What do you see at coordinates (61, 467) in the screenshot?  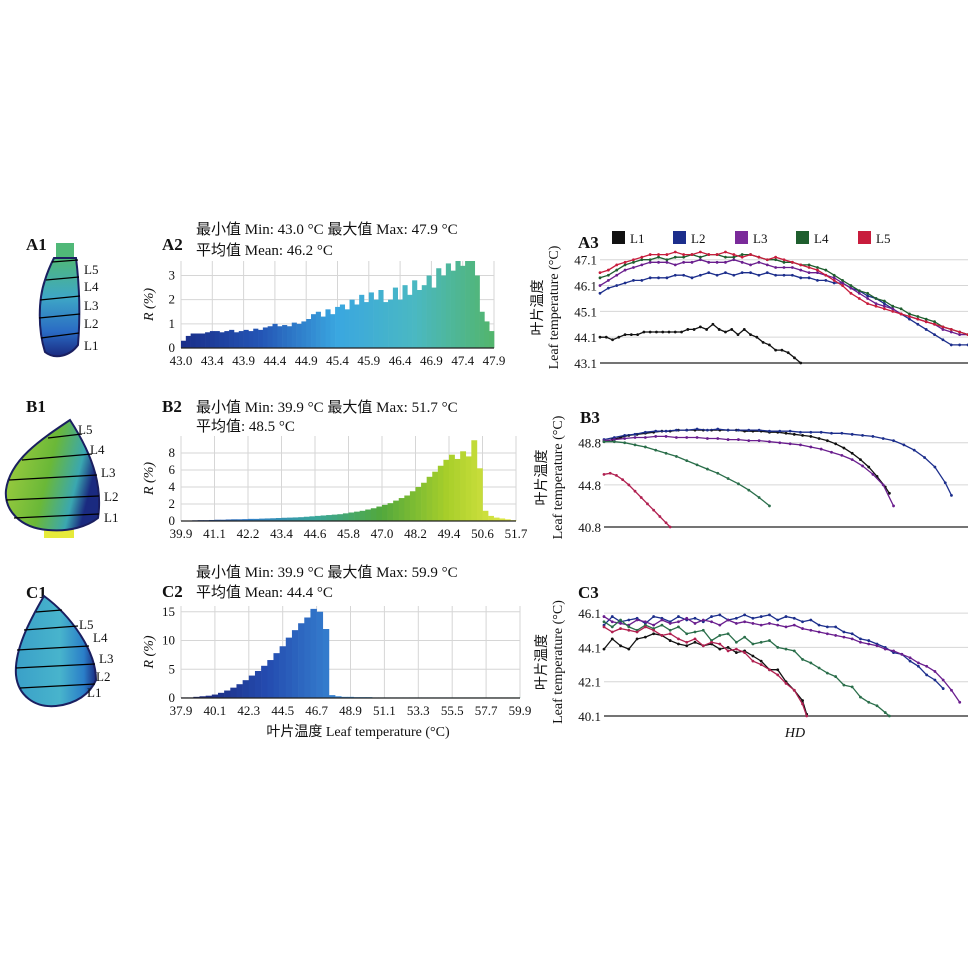 I see `panel-b1: B1 L5 L4 L3 L2 L1` at bounding box center [61, 467].